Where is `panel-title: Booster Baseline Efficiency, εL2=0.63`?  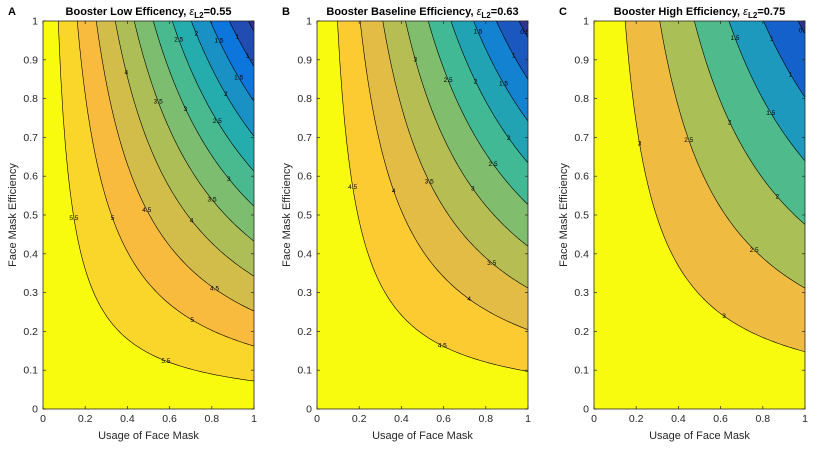
panel-title: Booster Baseline Efficiency, εL2=0.63 is located at coordinates (422, 13).